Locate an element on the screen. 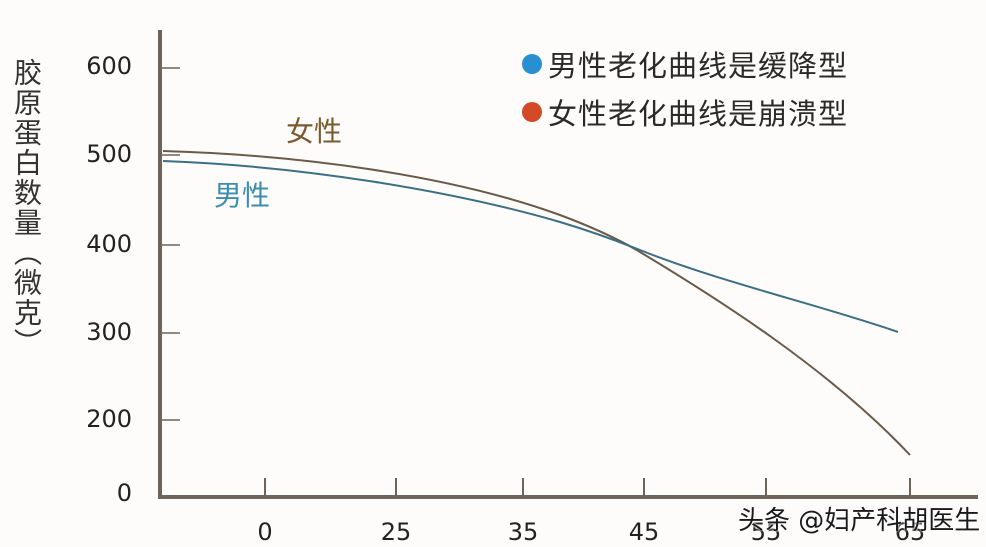 The width and height of the screenshot is (986, 547). x-ticks is located at coordinates (587, 487).